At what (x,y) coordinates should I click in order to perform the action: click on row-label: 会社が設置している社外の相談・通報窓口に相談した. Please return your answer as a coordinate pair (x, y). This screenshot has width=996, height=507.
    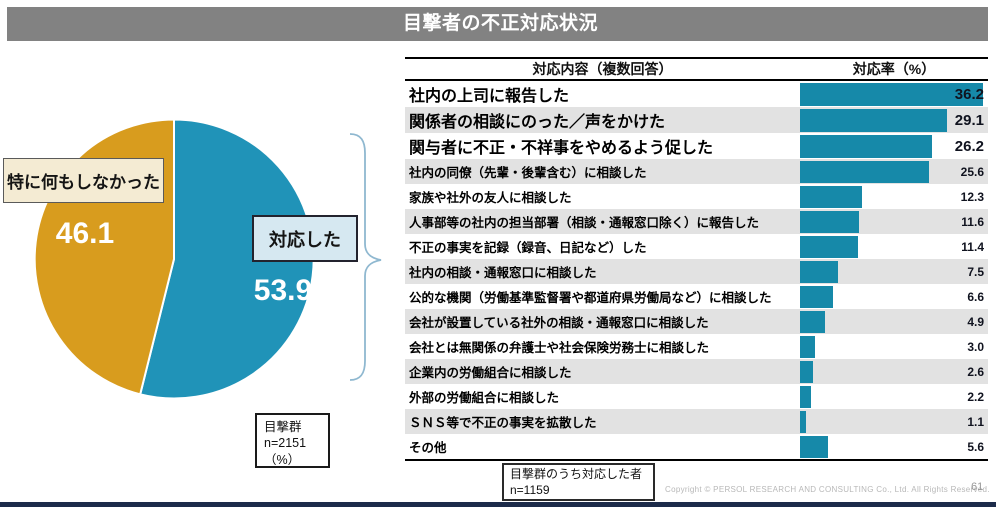
    Looking at the image, I should click on (559, 323).